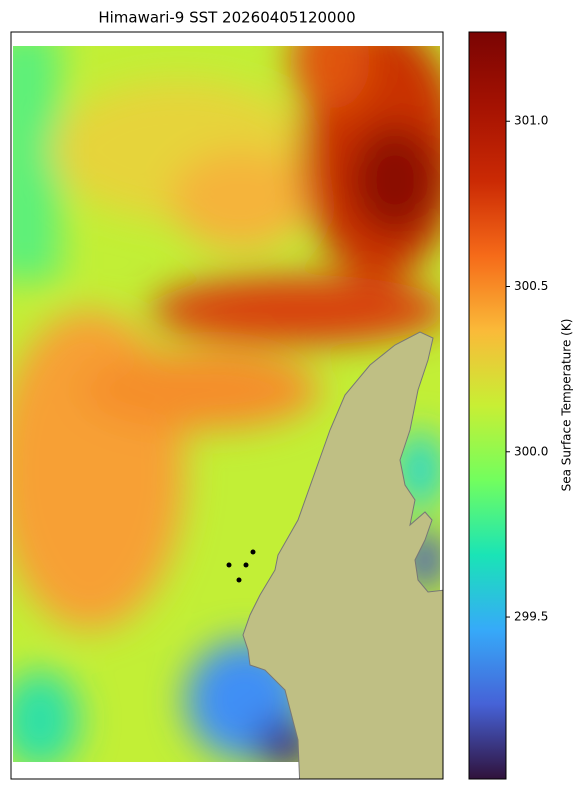 This screenshot has width=585, height=793. Describe the element at coordinates (567, 405) in the screenshot. I see `colorbar-label: Sea Surface Temperature (K)` at that location.